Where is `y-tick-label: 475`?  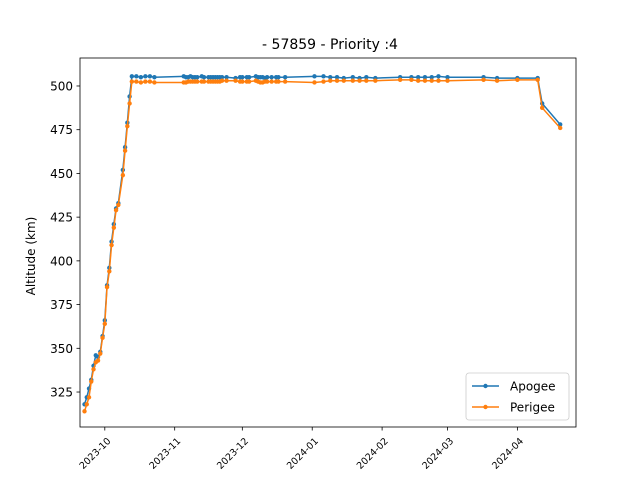 y-tick-label: 475 is located at coordinates (61, 130).